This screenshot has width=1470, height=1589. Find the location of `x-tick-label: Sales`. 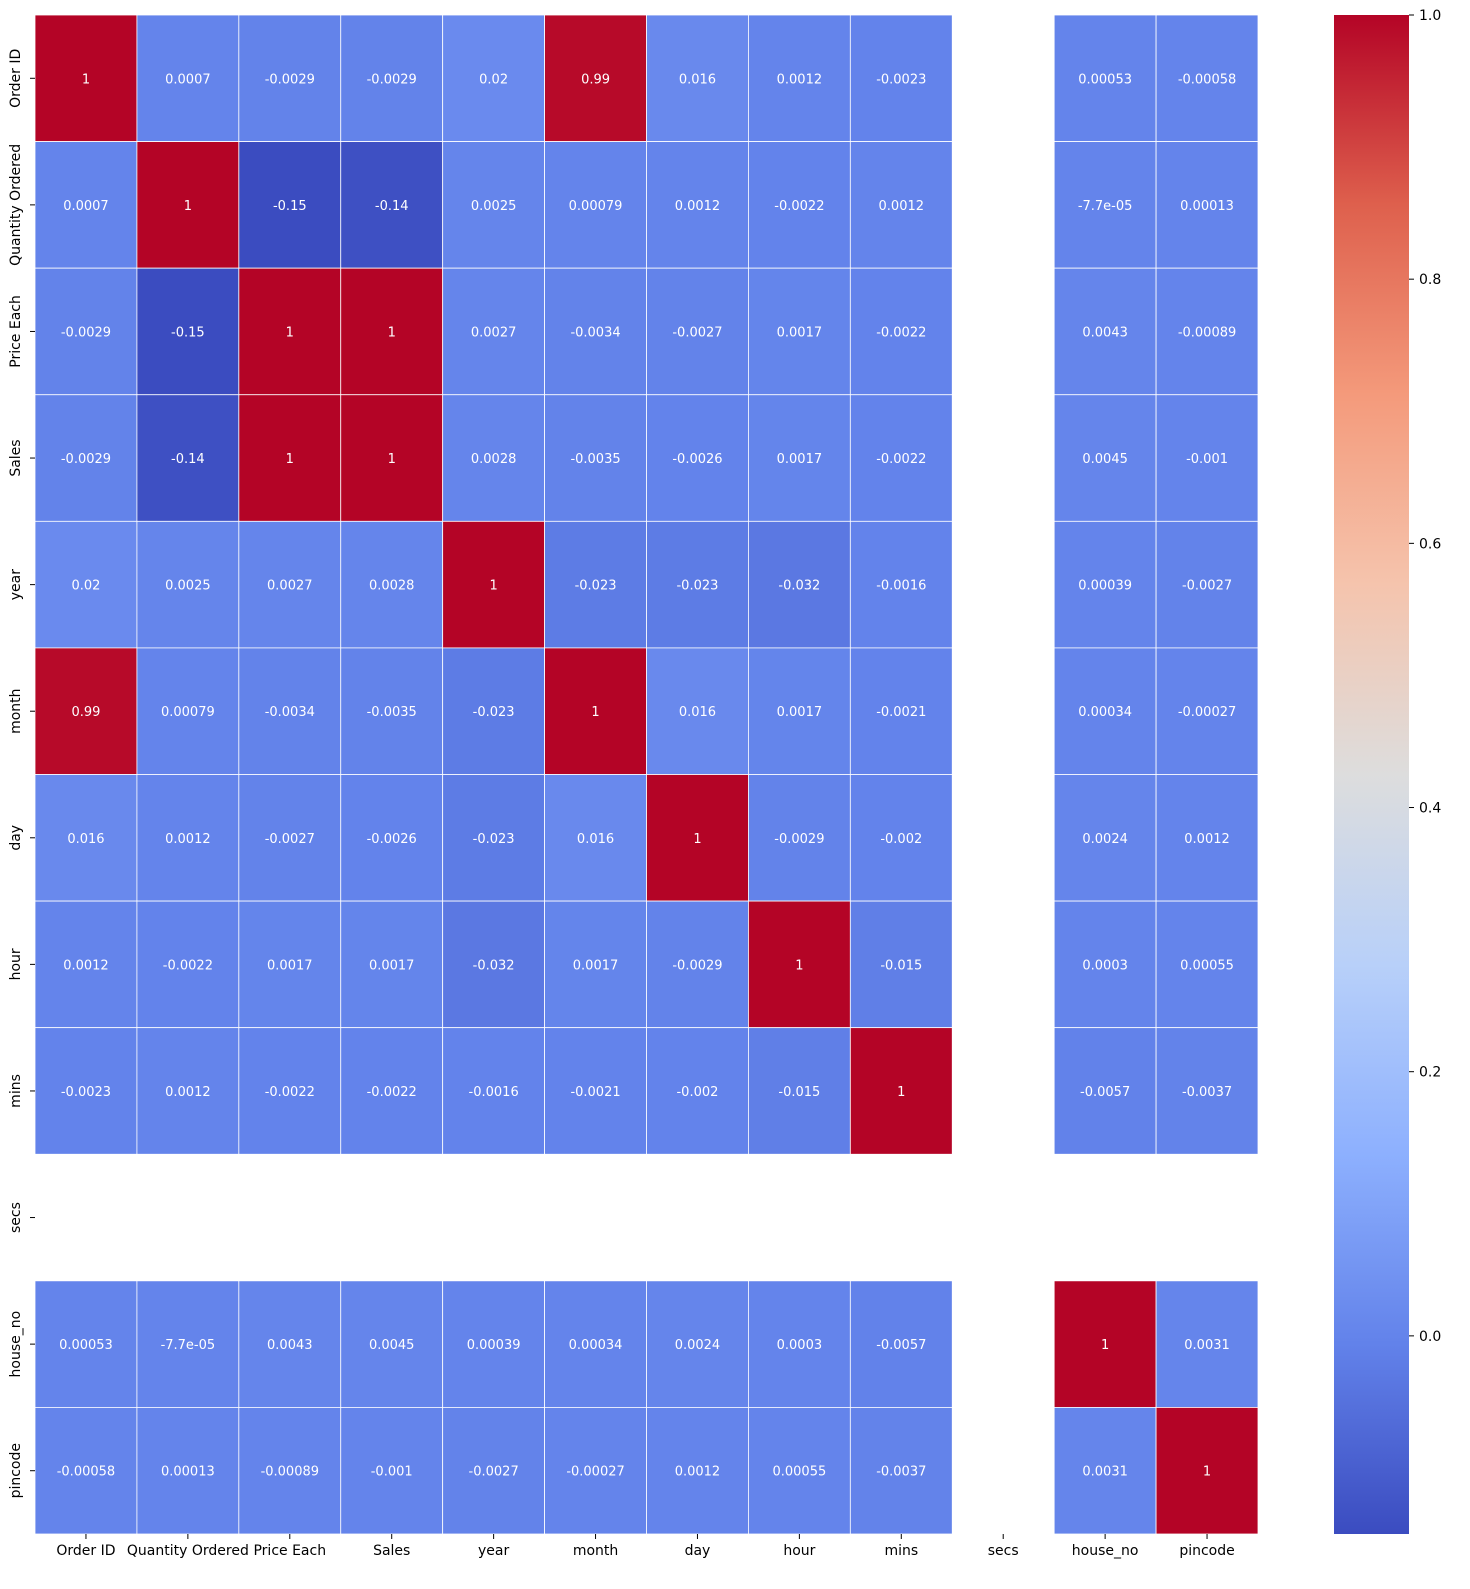

x-tick-label: Sales is located at coordinates (391, 1551).